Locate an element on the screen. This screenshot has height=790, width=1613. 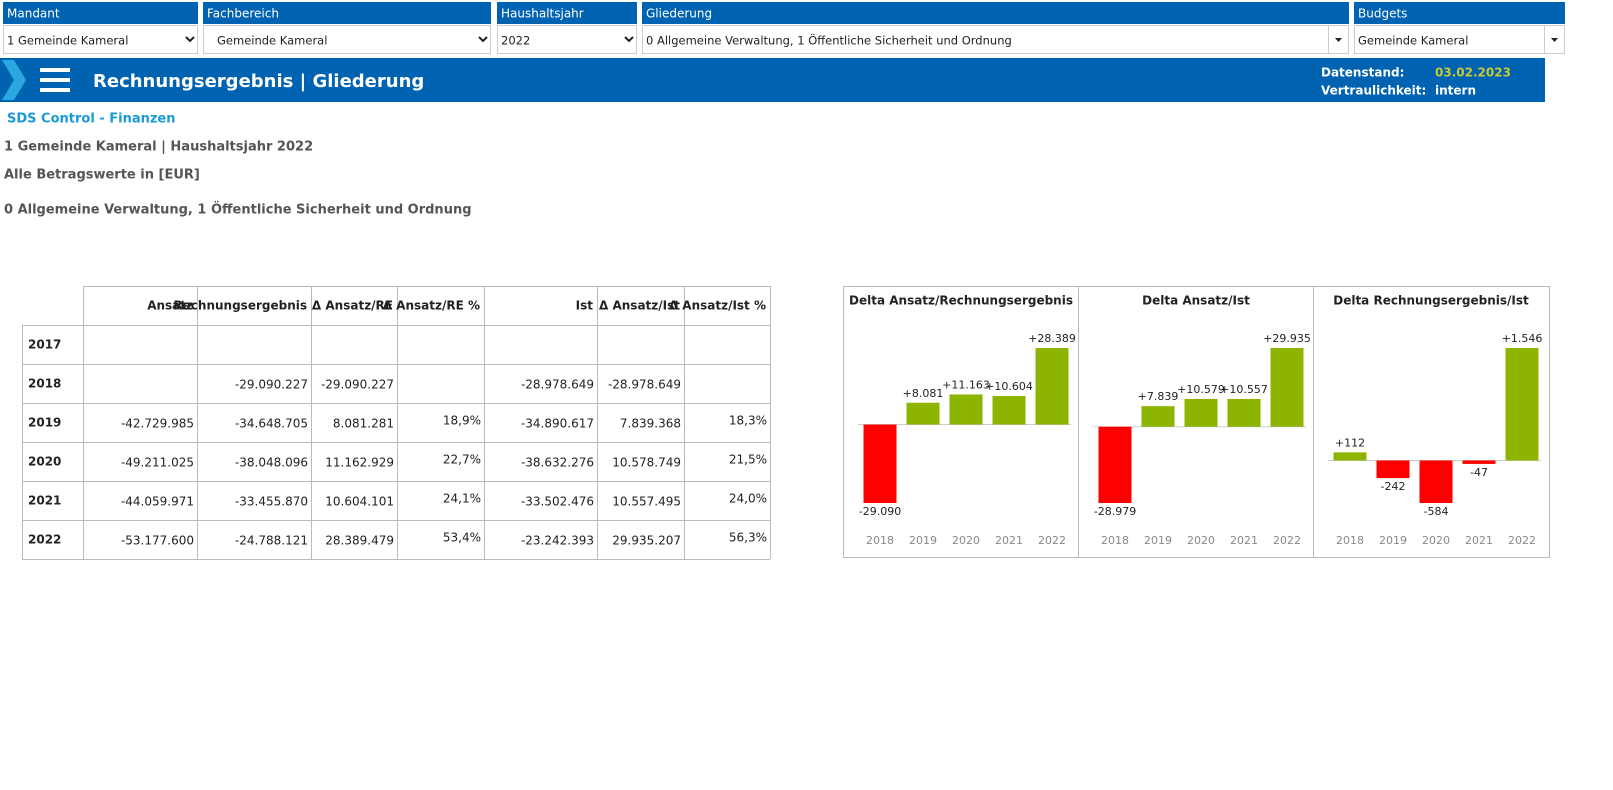
row-year: 2020 is located at coordinates (44, 462).